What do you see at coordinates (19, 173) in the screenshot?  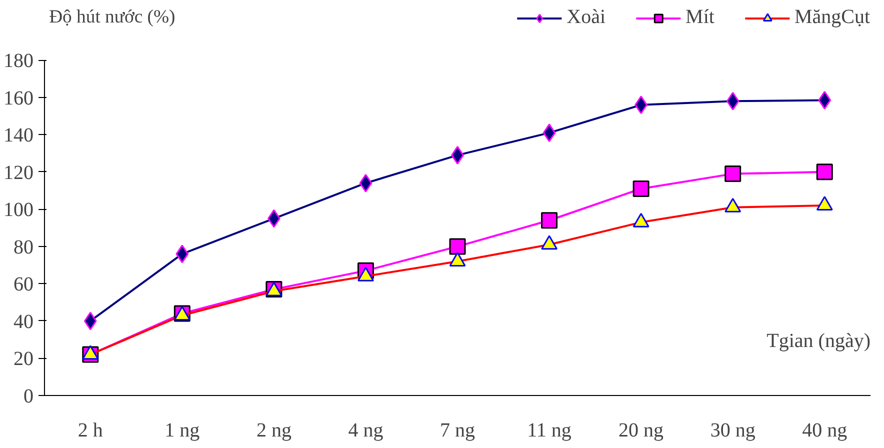 I see `y-tick-label: 120` at bounding box center [19, 173].